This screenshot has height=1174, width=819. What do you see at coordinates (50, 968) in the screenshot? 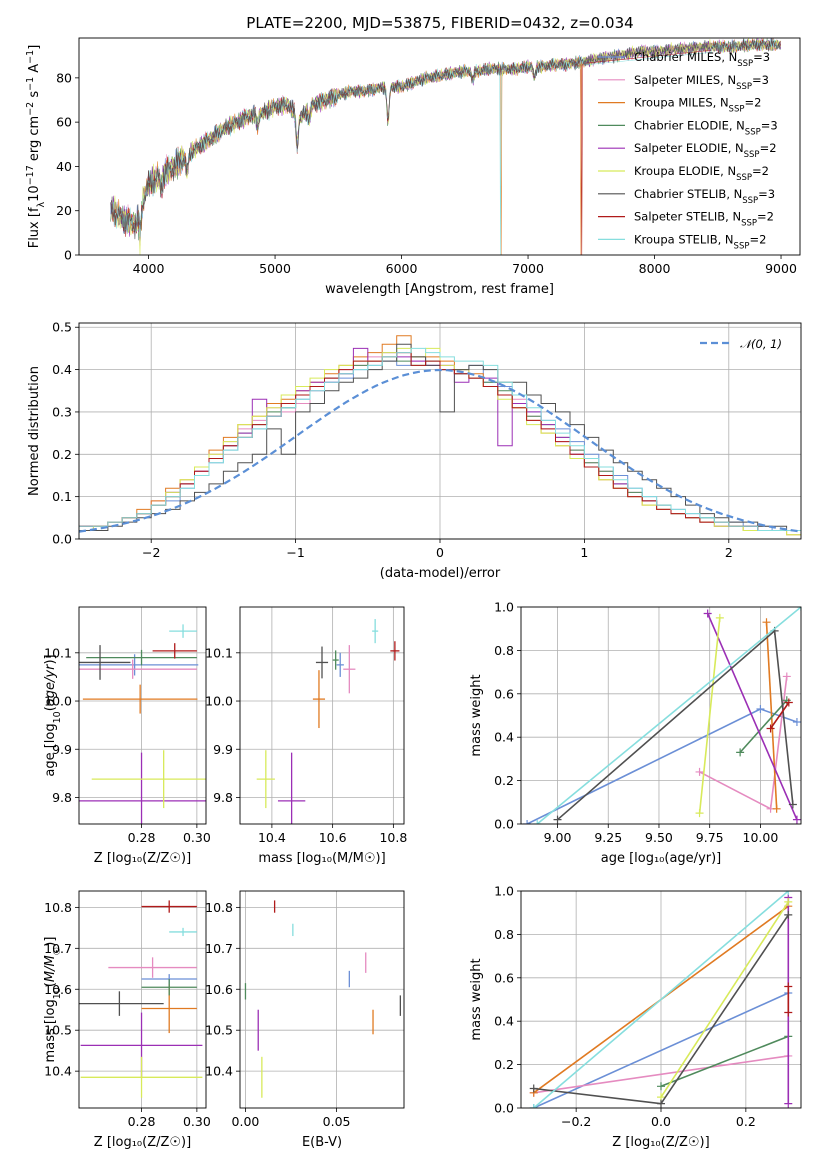
I see `label-part: M/M` at bounding box center [50, 968].